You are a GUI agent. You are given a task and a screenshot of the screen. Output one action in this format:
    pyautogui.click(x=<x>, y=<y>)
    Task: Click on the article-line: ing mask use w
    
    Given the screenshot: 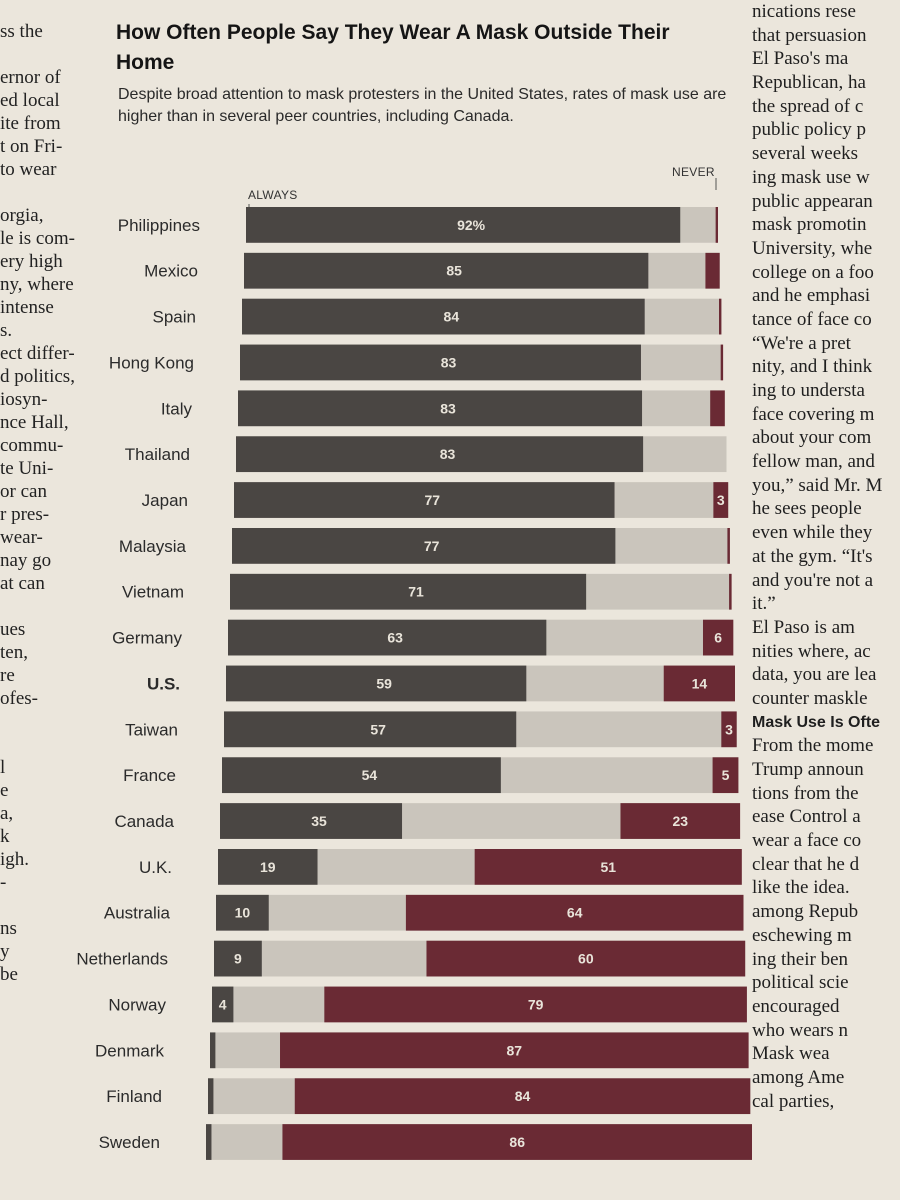 What is the action you would take?
    pyautogui.click(x=811, y=177)
    